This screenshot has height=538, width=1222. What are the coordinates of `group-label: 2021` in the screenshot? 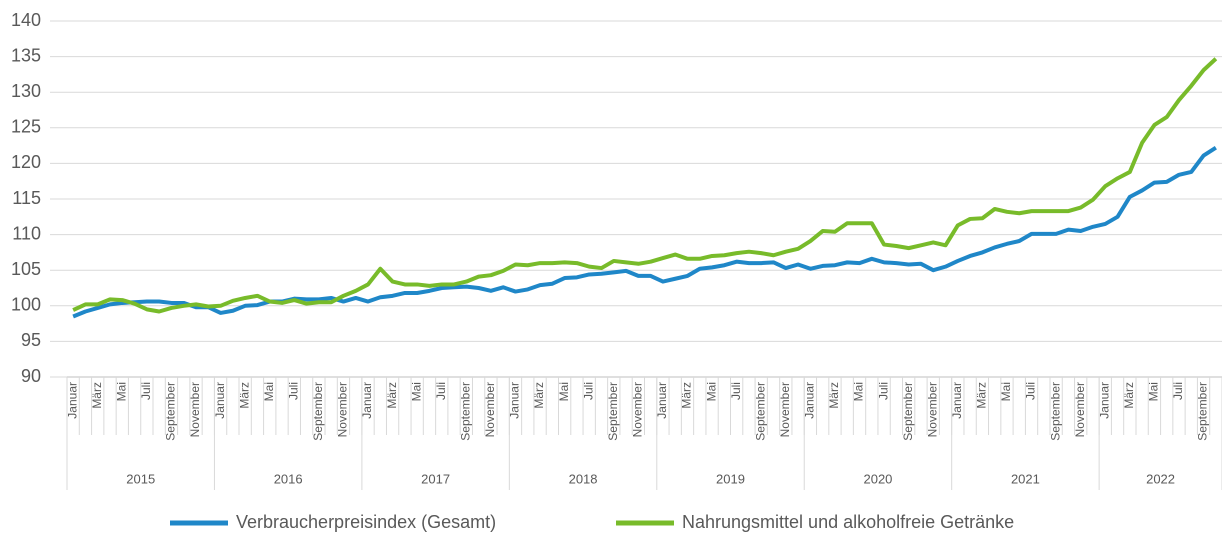 It's located at (1025, 478).